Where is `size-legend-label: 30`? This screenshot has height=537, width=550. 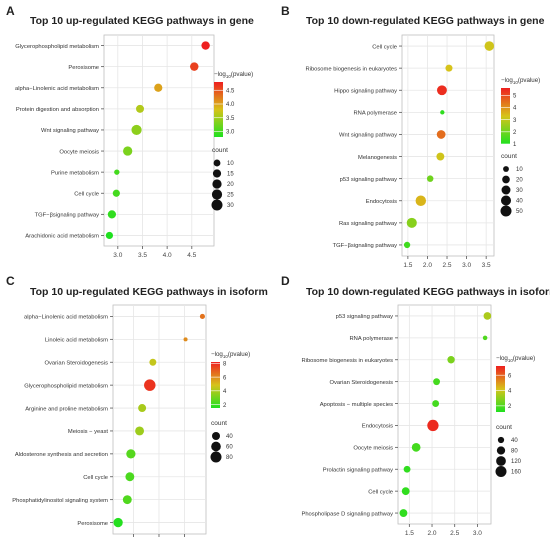
size-legend-label: 30 is located at coordinates (230, 206).